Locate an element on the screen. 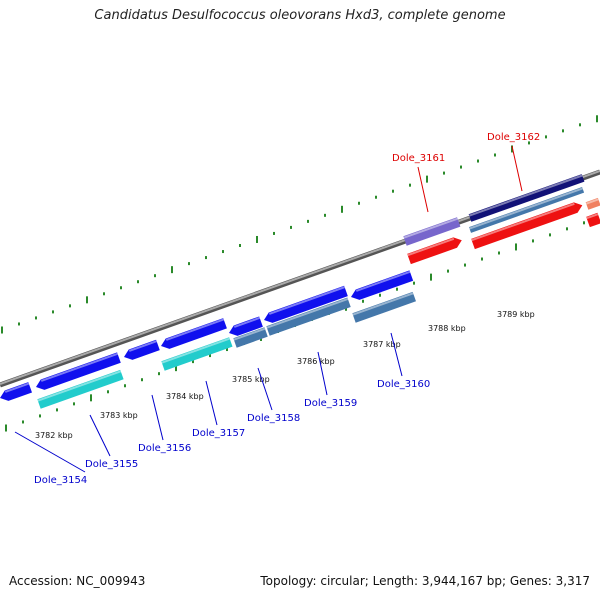 This screenshot has height=600, width=600. gene-dole-3161-shine is located at coordinates (431, 247).